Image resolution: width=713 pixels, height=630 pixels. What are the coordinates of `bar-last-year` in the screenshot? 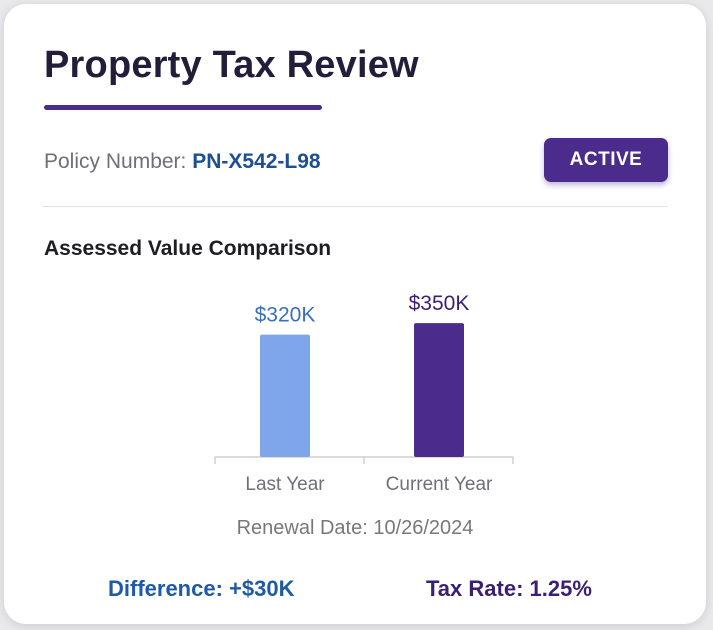 It's located at (285, 395).